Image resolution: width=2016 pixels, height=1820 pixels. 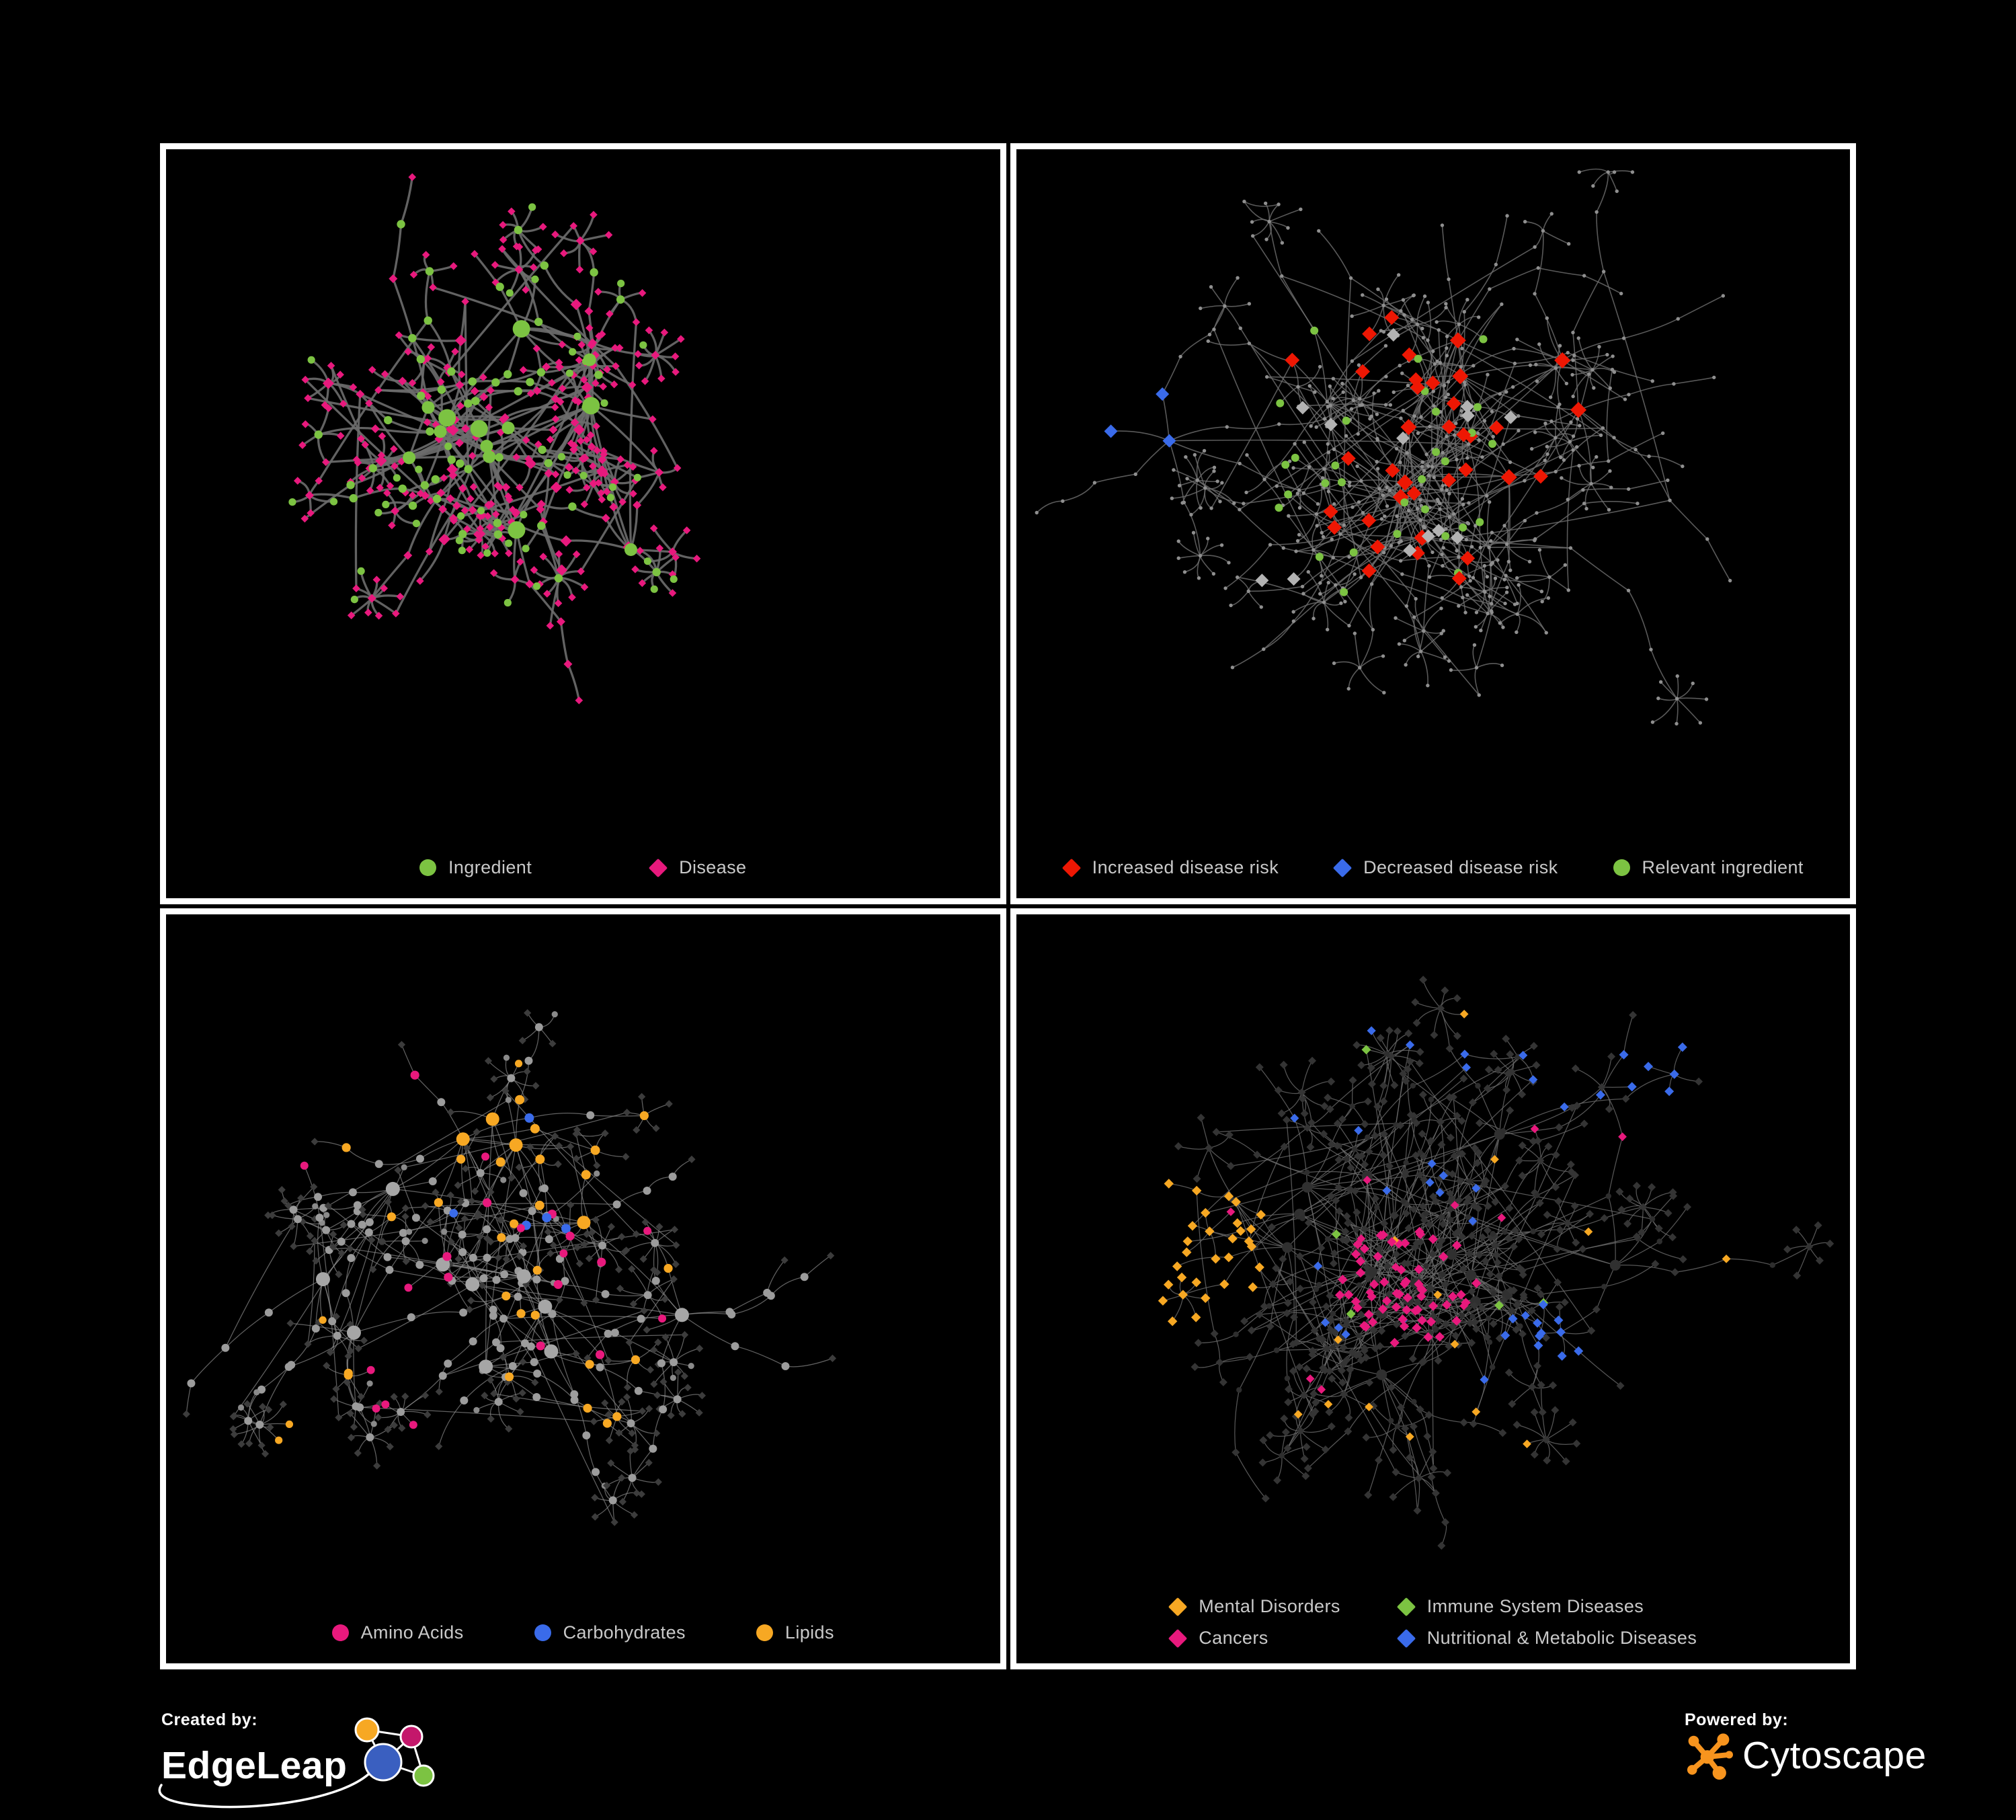 What do you see at coordinates (1710, 1756) in the screenshot?
I see `cytoscape-logo-icon` at bounding box center [1710, 1756].